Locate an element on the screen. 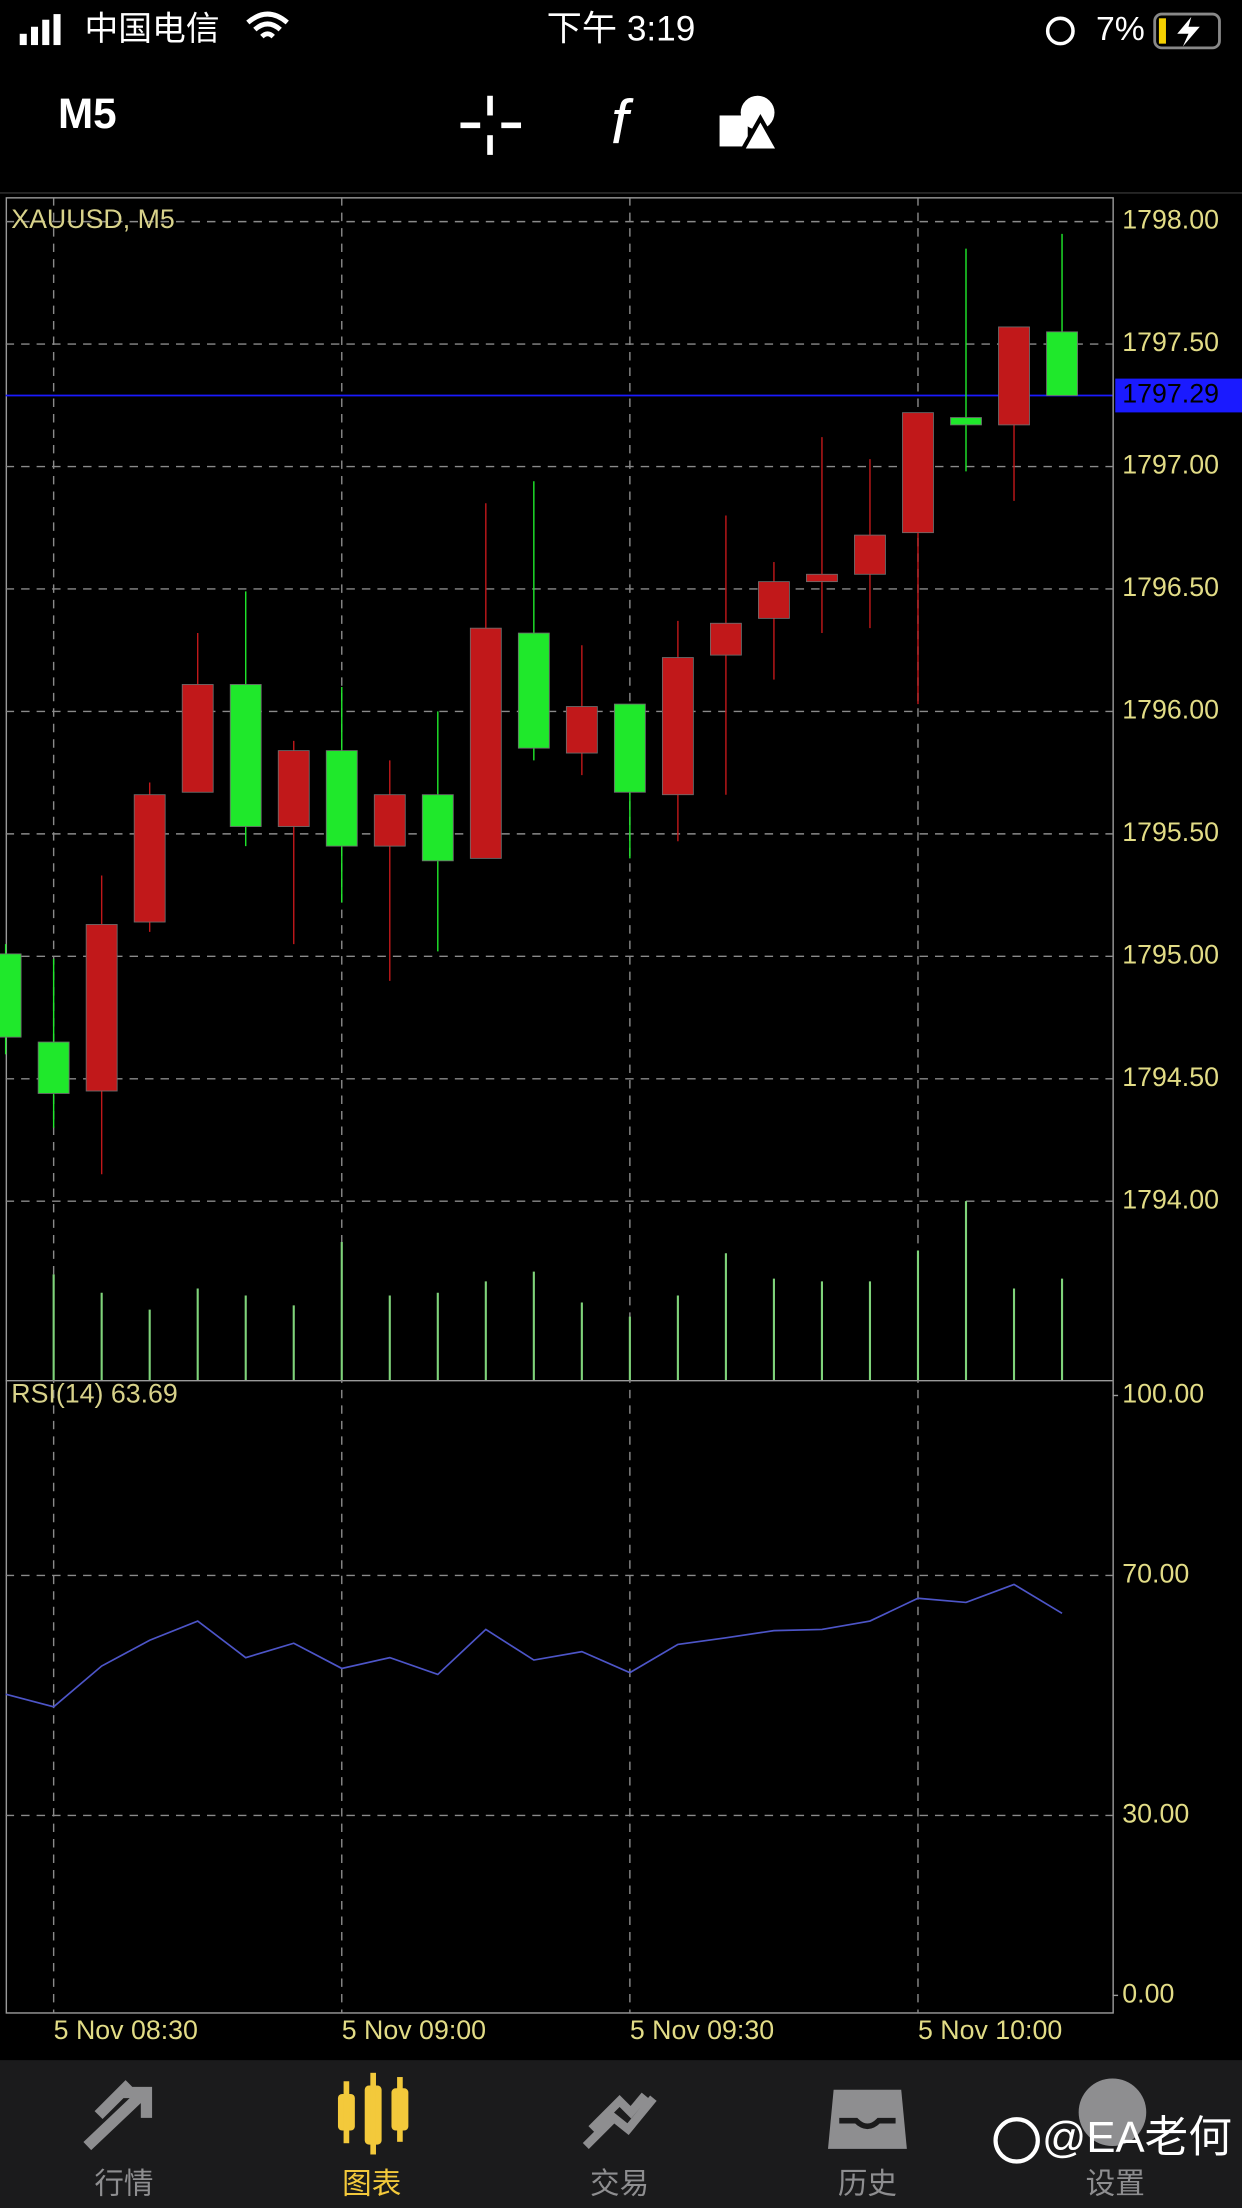  tab-labels: 行情 图表 交易 历史 设置 is located at coordinates (619, 2183).